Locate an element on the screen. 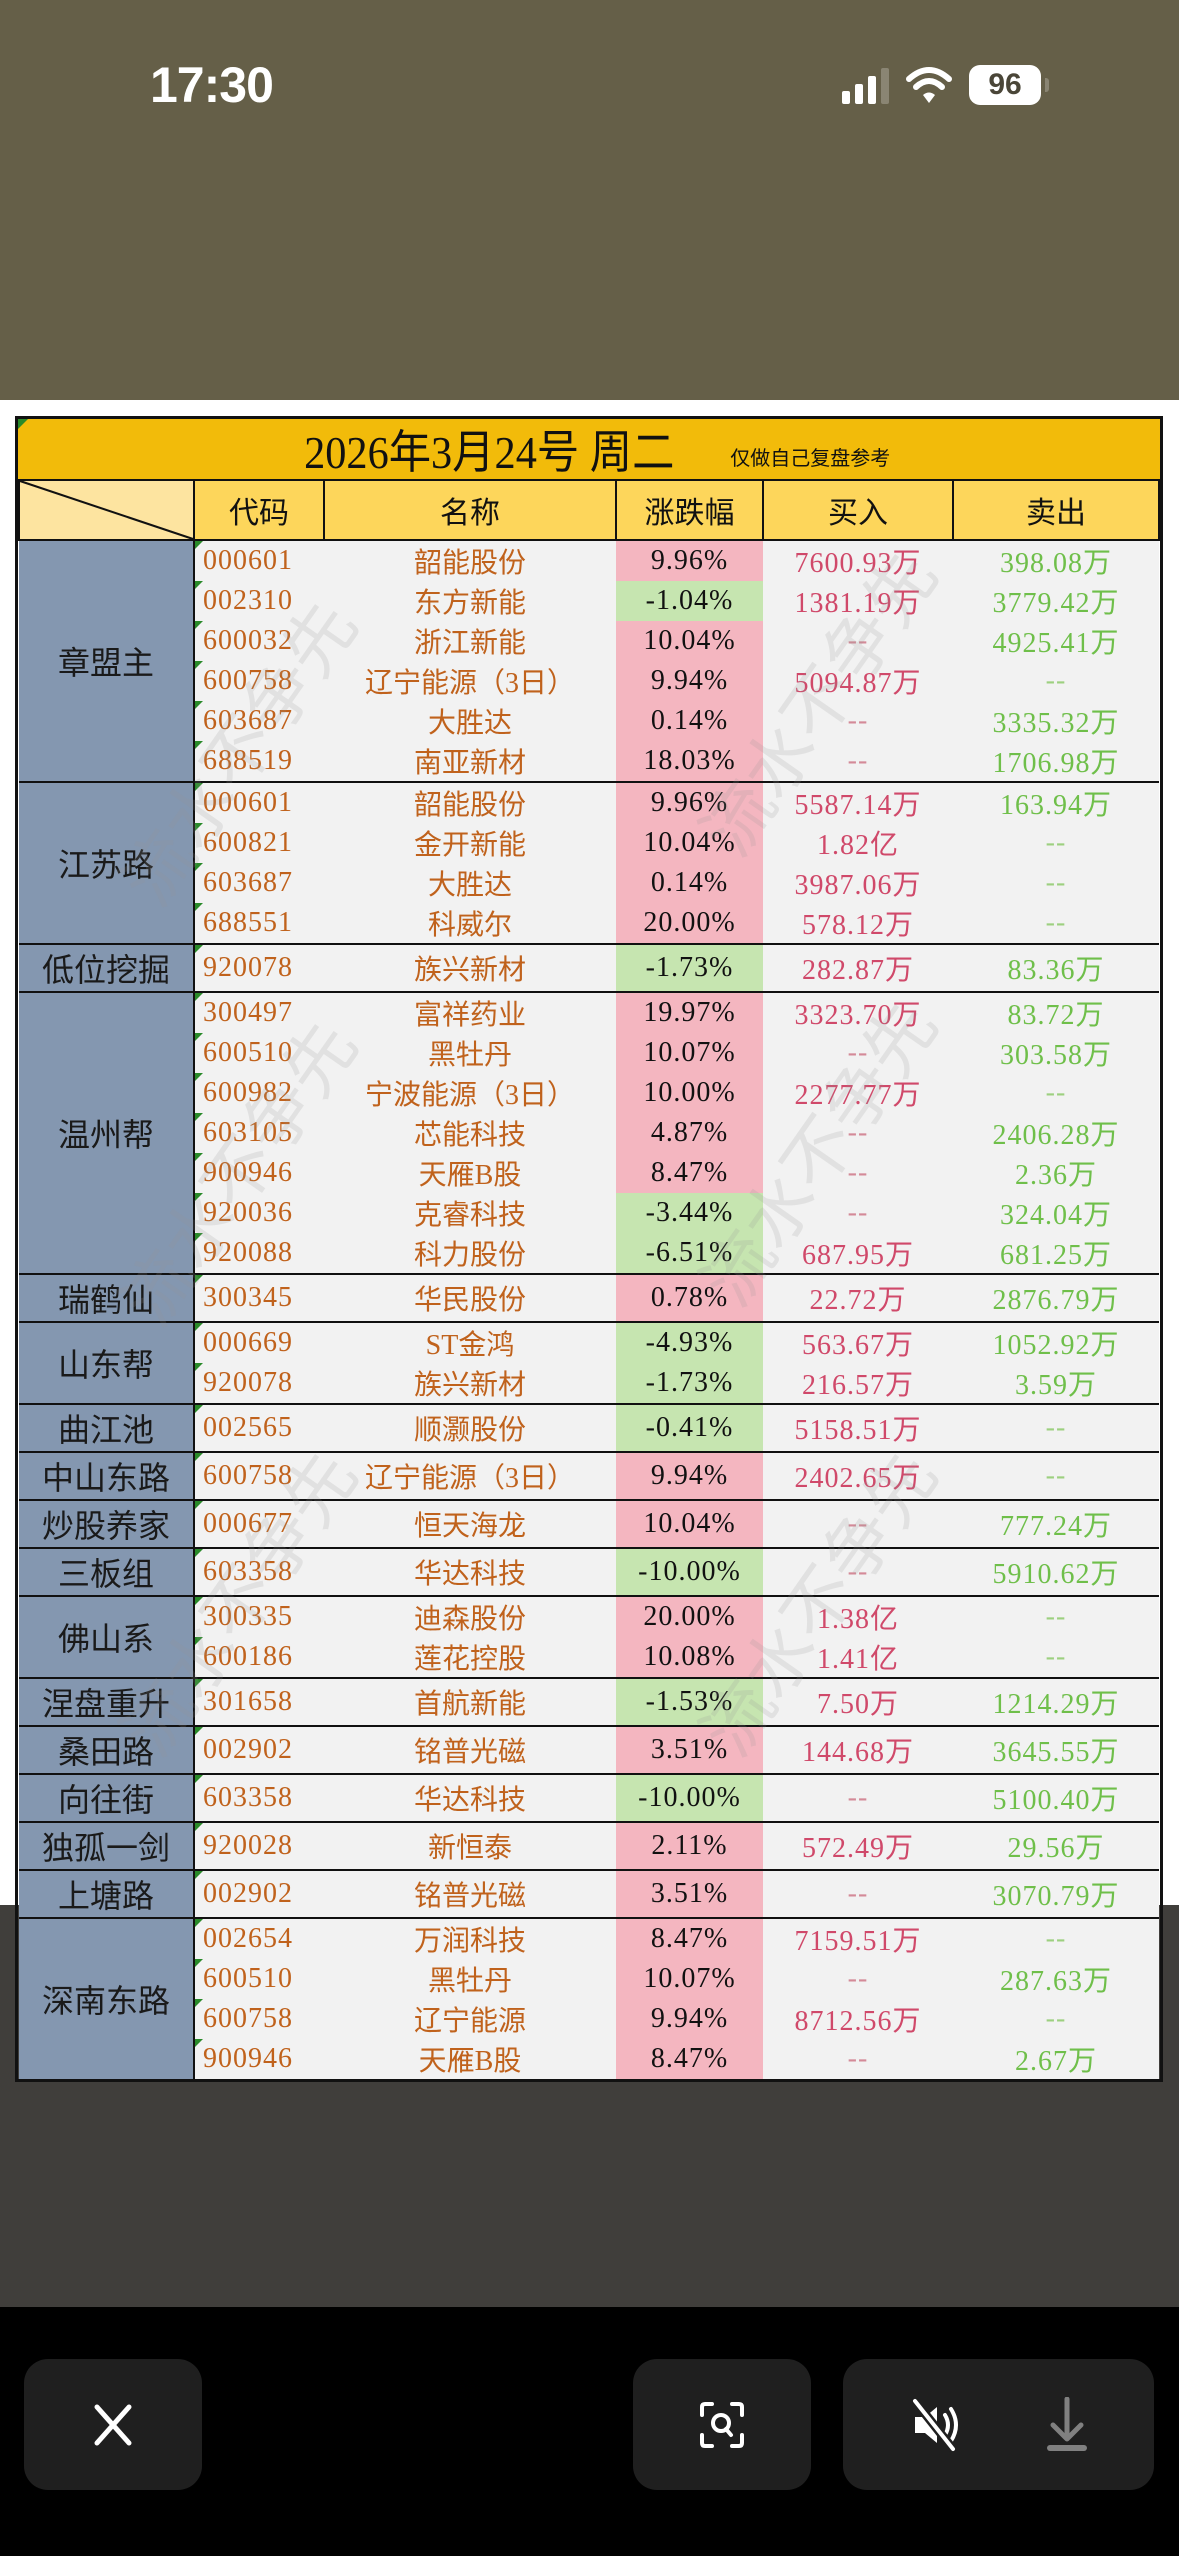  sell-amount: 2.36万 is located at coordinates (1056, 1173).